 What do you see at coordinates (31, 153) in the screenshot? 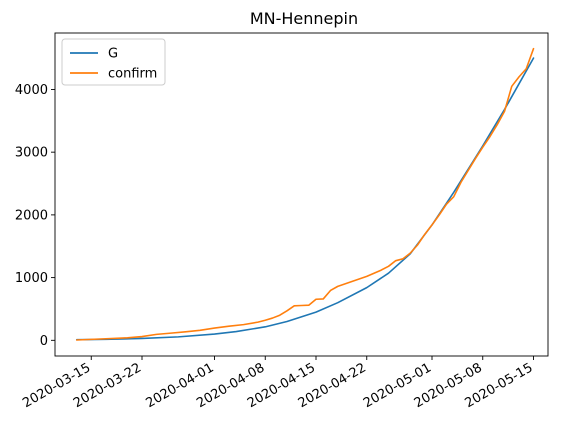
I see `y-tick-label: 3000` at bounding box center [31, 153].